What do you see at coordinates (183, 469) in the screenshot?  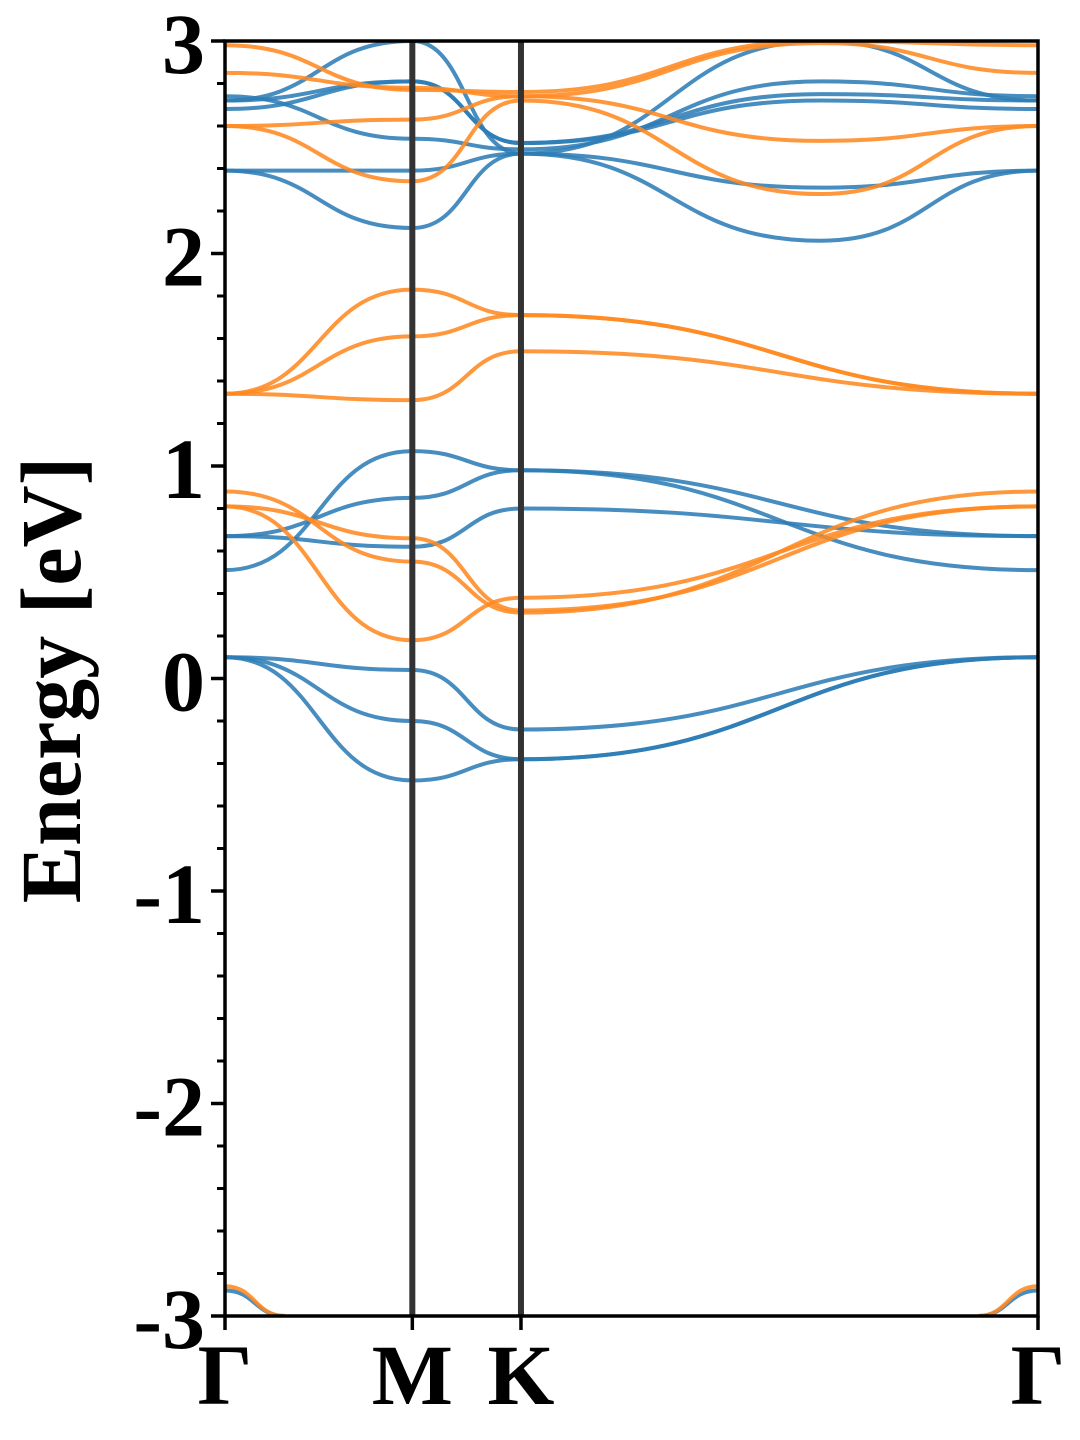 I see `y-tick-label: 1` at bounding box center [183, 469].